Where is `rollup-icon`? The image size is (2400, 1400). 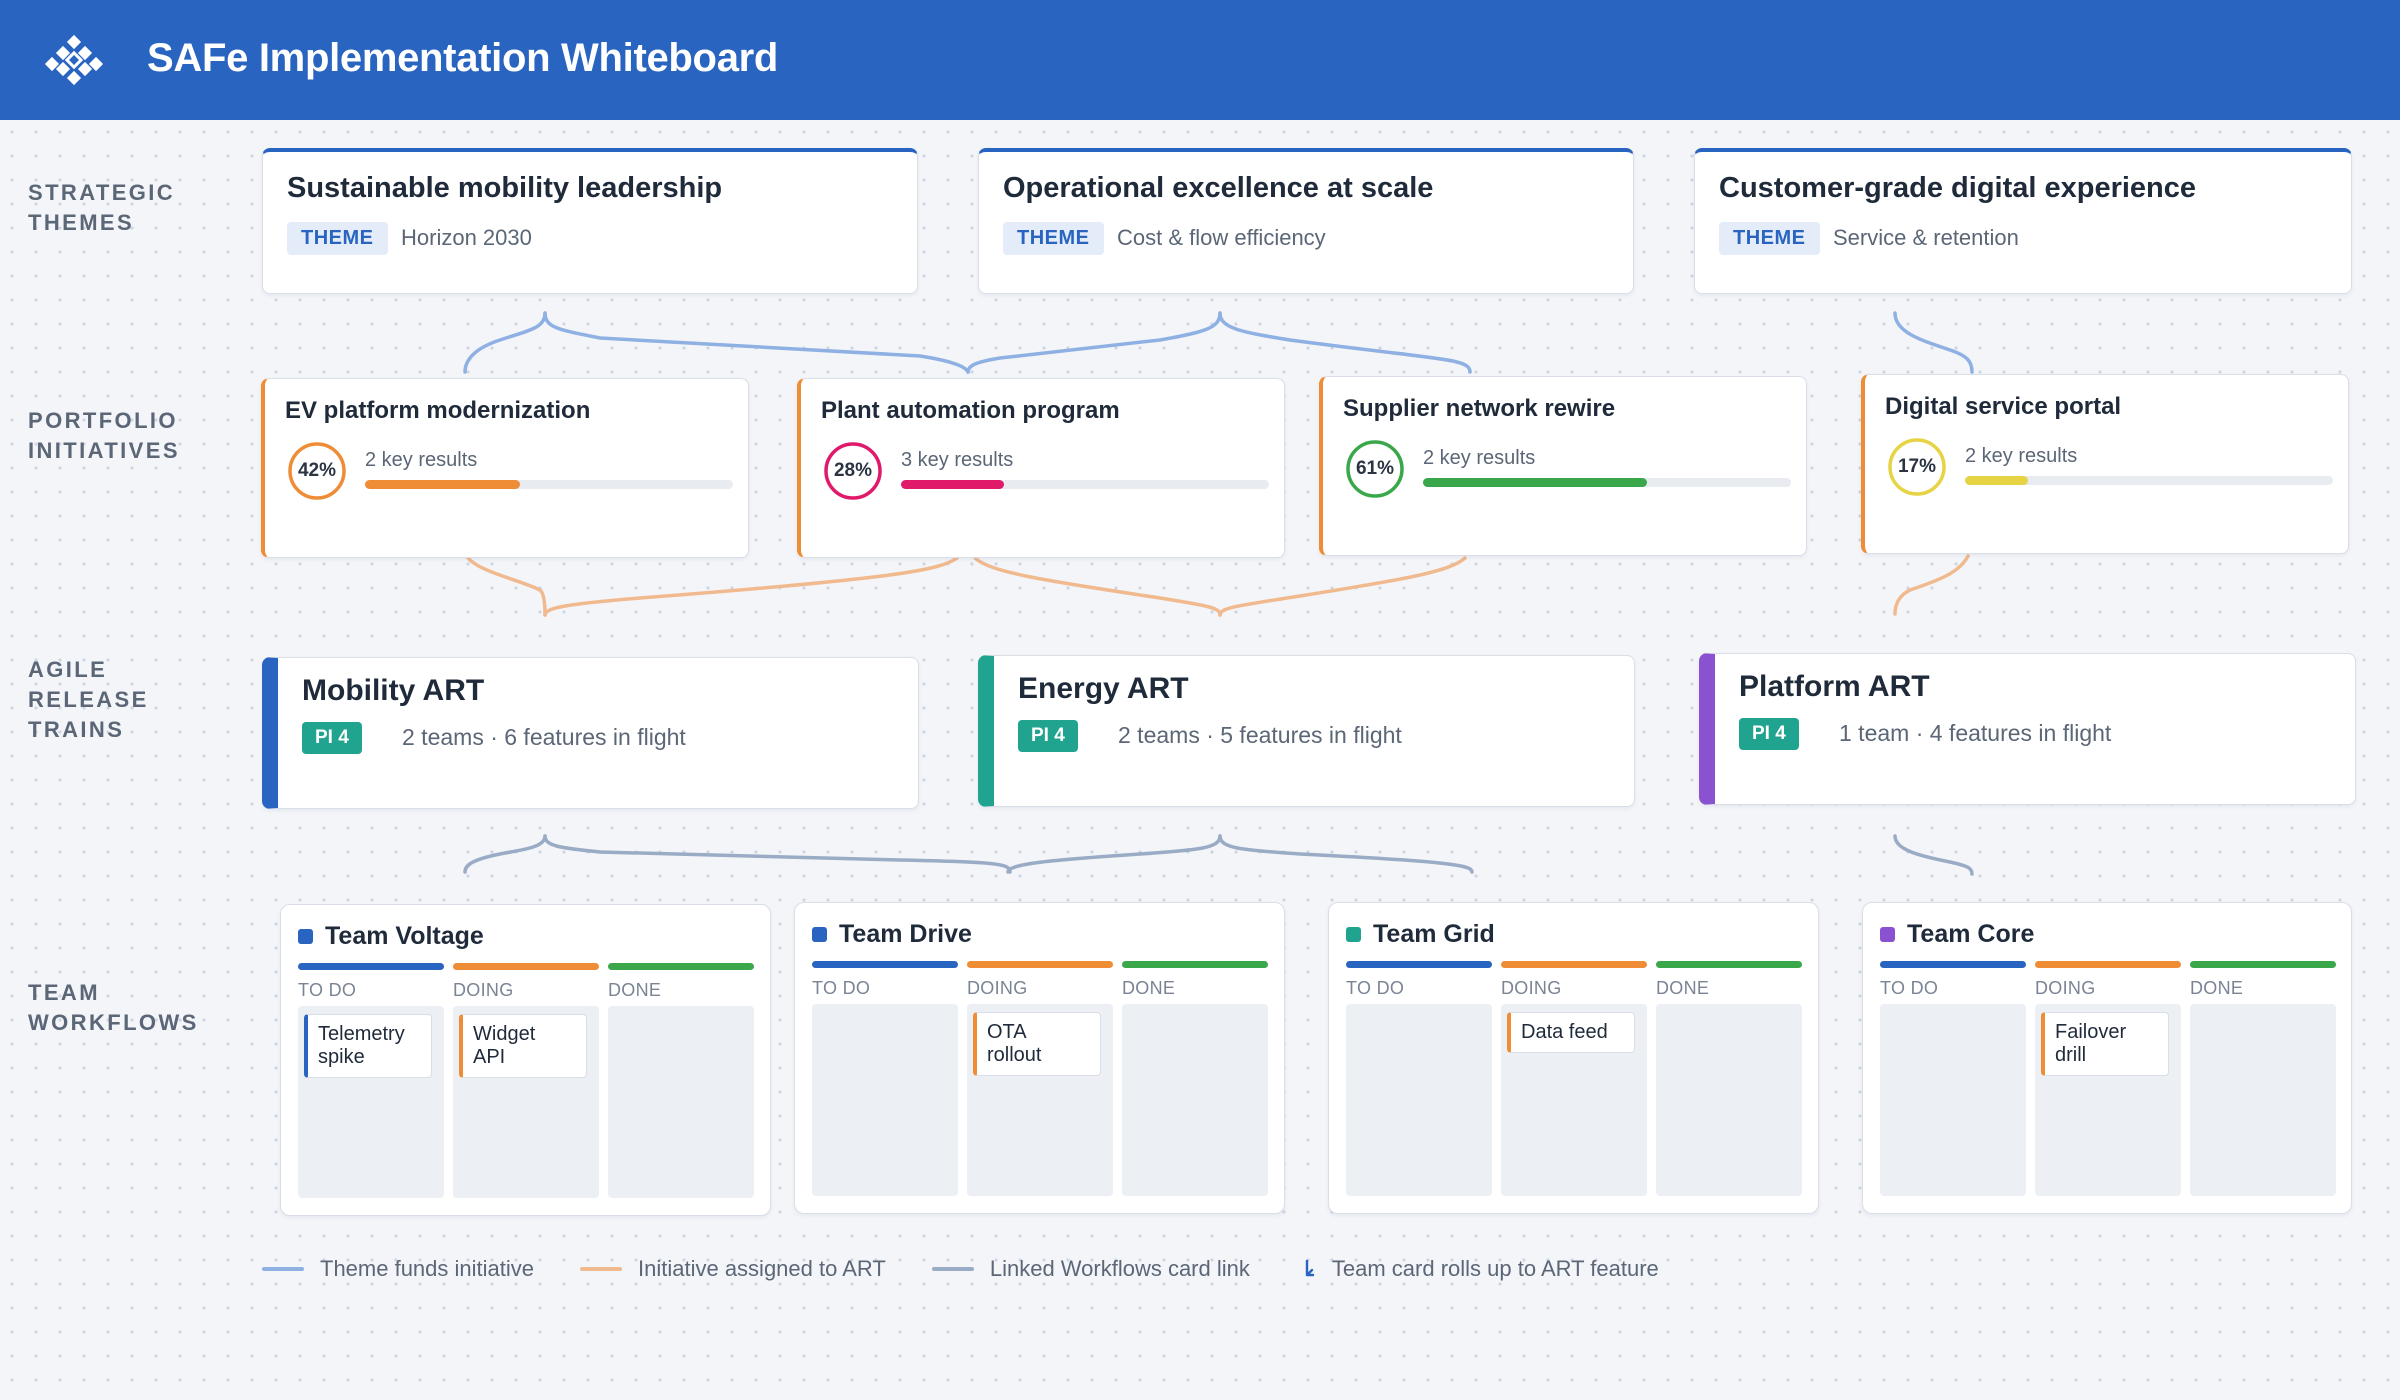 rollup-icon is located at coordinates (1310, 1268).